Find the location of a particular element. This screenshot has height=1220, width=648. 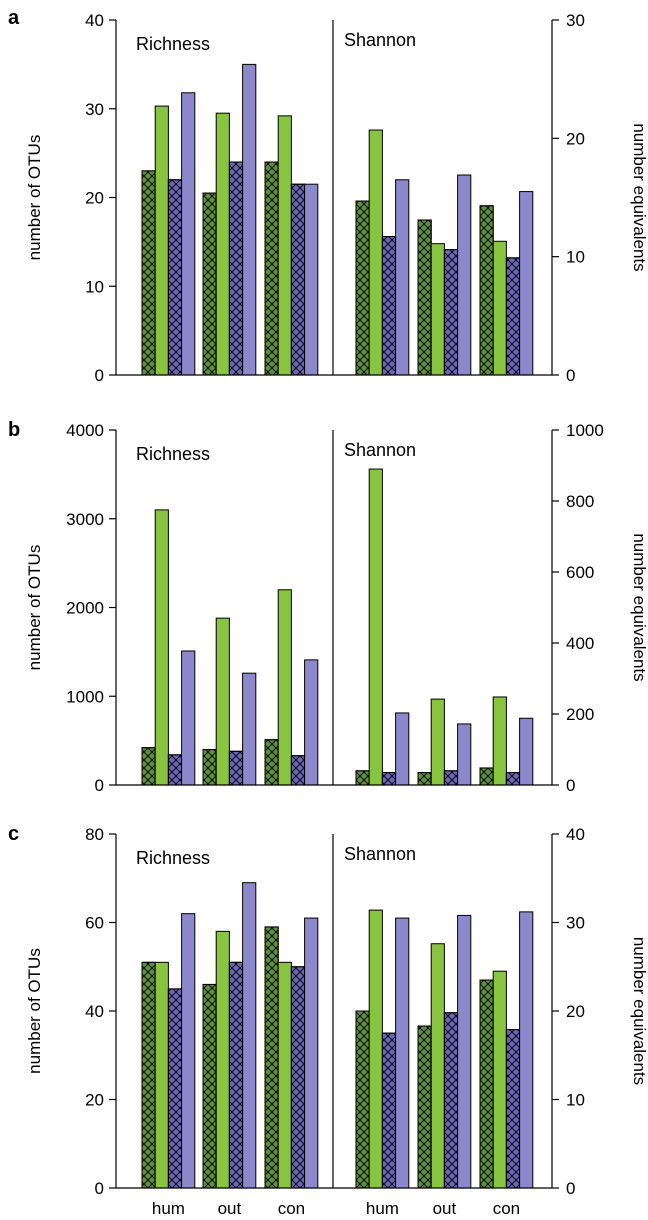

left-tick-label: 80 is located at coordinates (94, 834).